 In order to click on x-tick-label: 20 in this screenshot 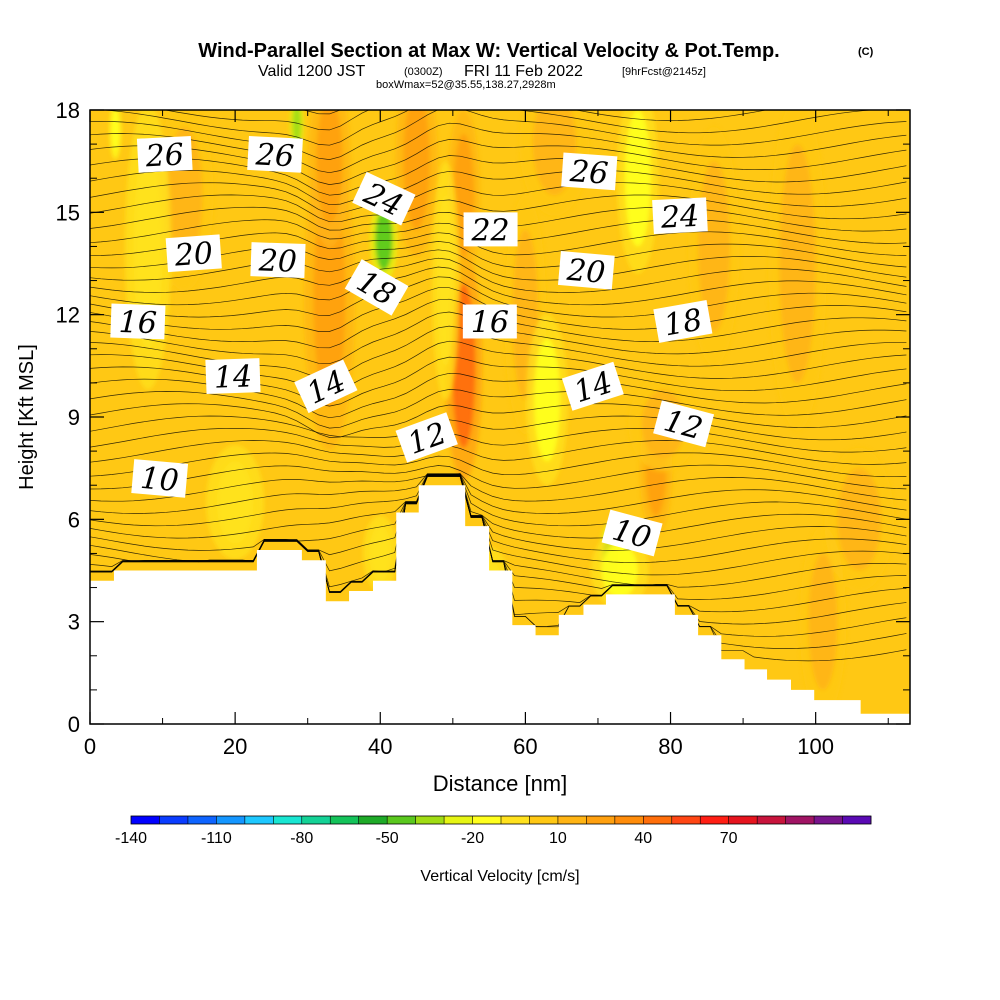, I will do `click(235, 746)`.